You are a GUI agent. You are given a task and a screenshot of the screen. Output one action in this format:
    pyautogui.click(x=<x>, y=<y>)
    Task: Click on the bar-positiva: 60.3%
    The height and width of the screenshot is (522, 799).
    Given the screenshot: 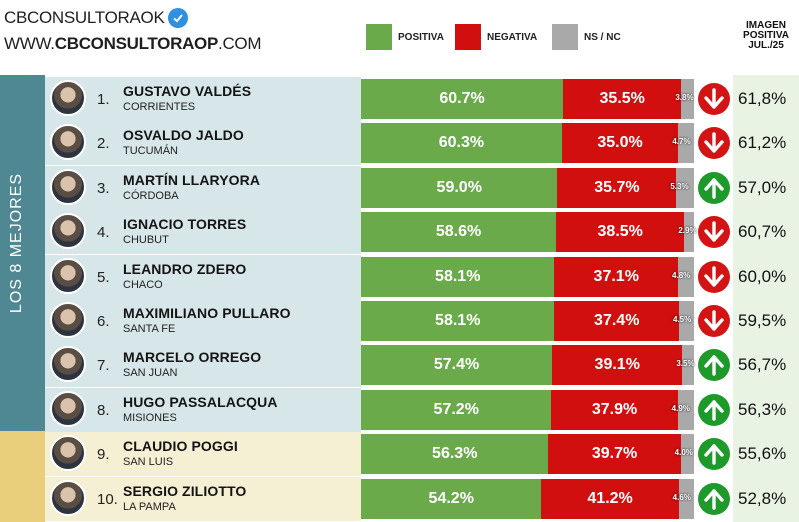 What is the action you would take?
    pyautogui.click(x=461, y=143)
    